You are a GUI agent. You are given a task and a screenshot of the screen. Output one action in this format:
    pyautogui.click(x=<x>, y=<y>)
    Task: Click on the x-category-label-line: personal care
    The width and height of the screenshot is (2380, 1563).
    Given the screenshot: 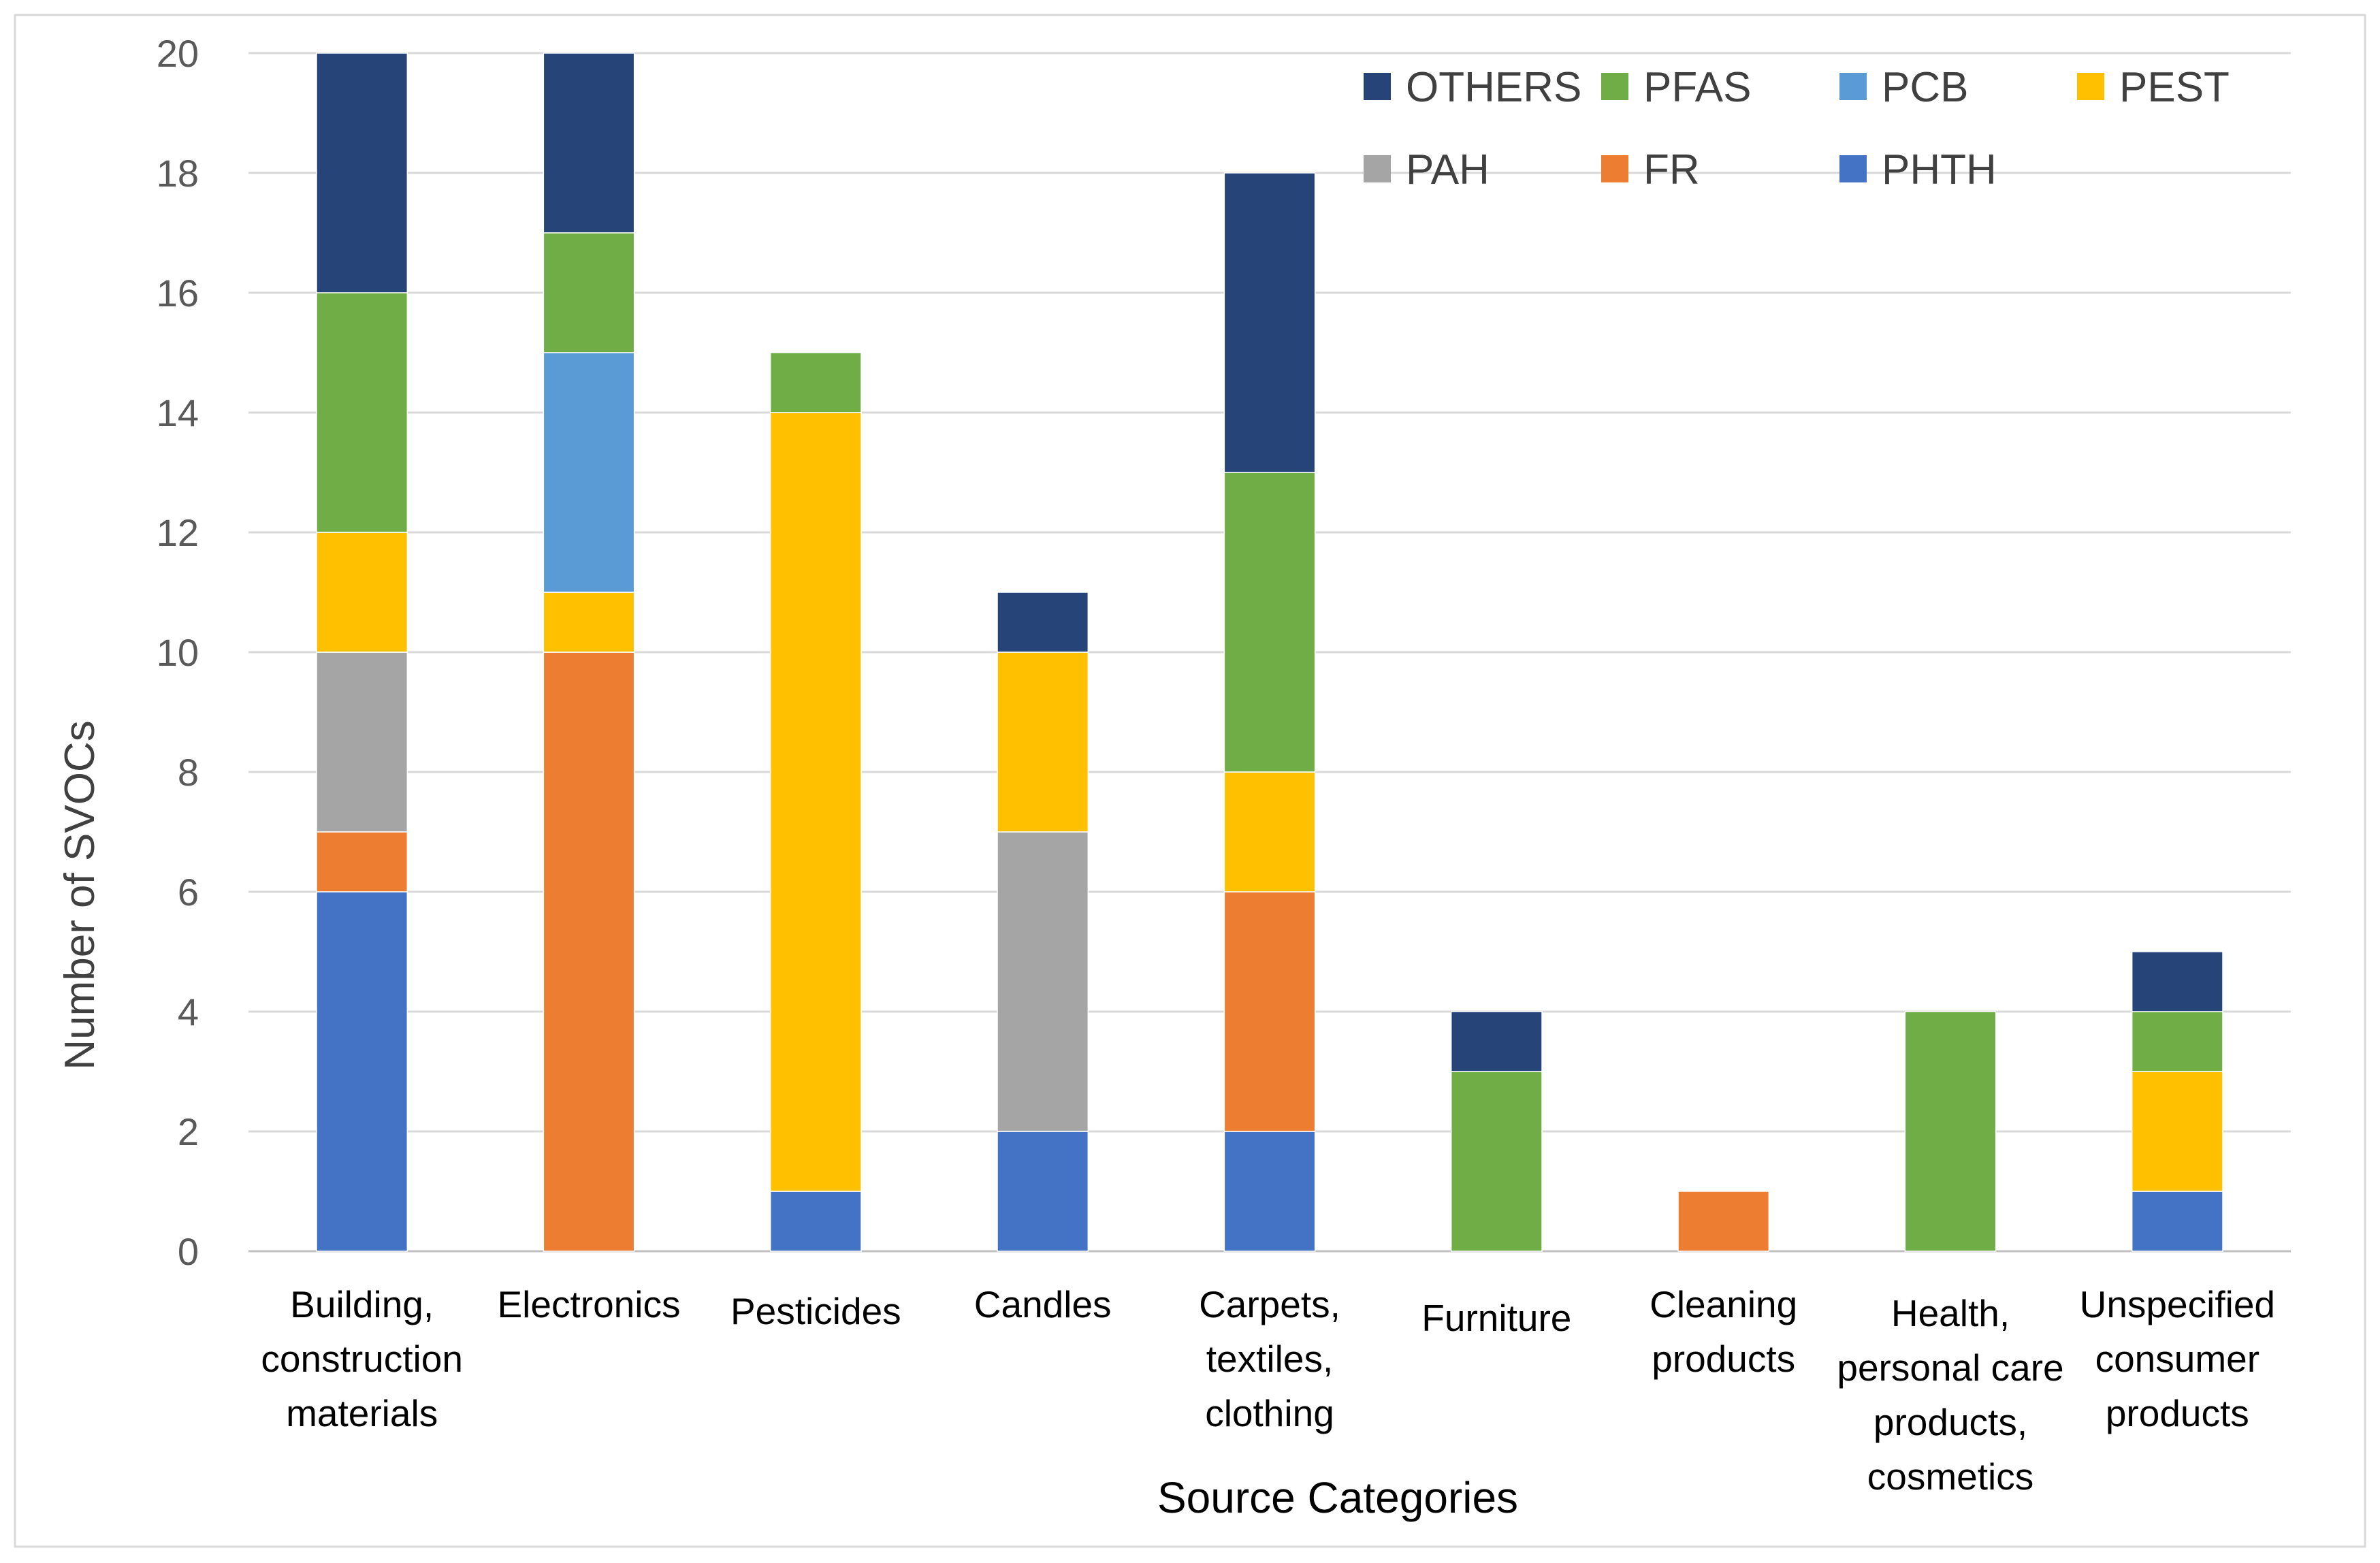 What is the action you would take?
    pyautogui.click(x=1950, y=1368)
    